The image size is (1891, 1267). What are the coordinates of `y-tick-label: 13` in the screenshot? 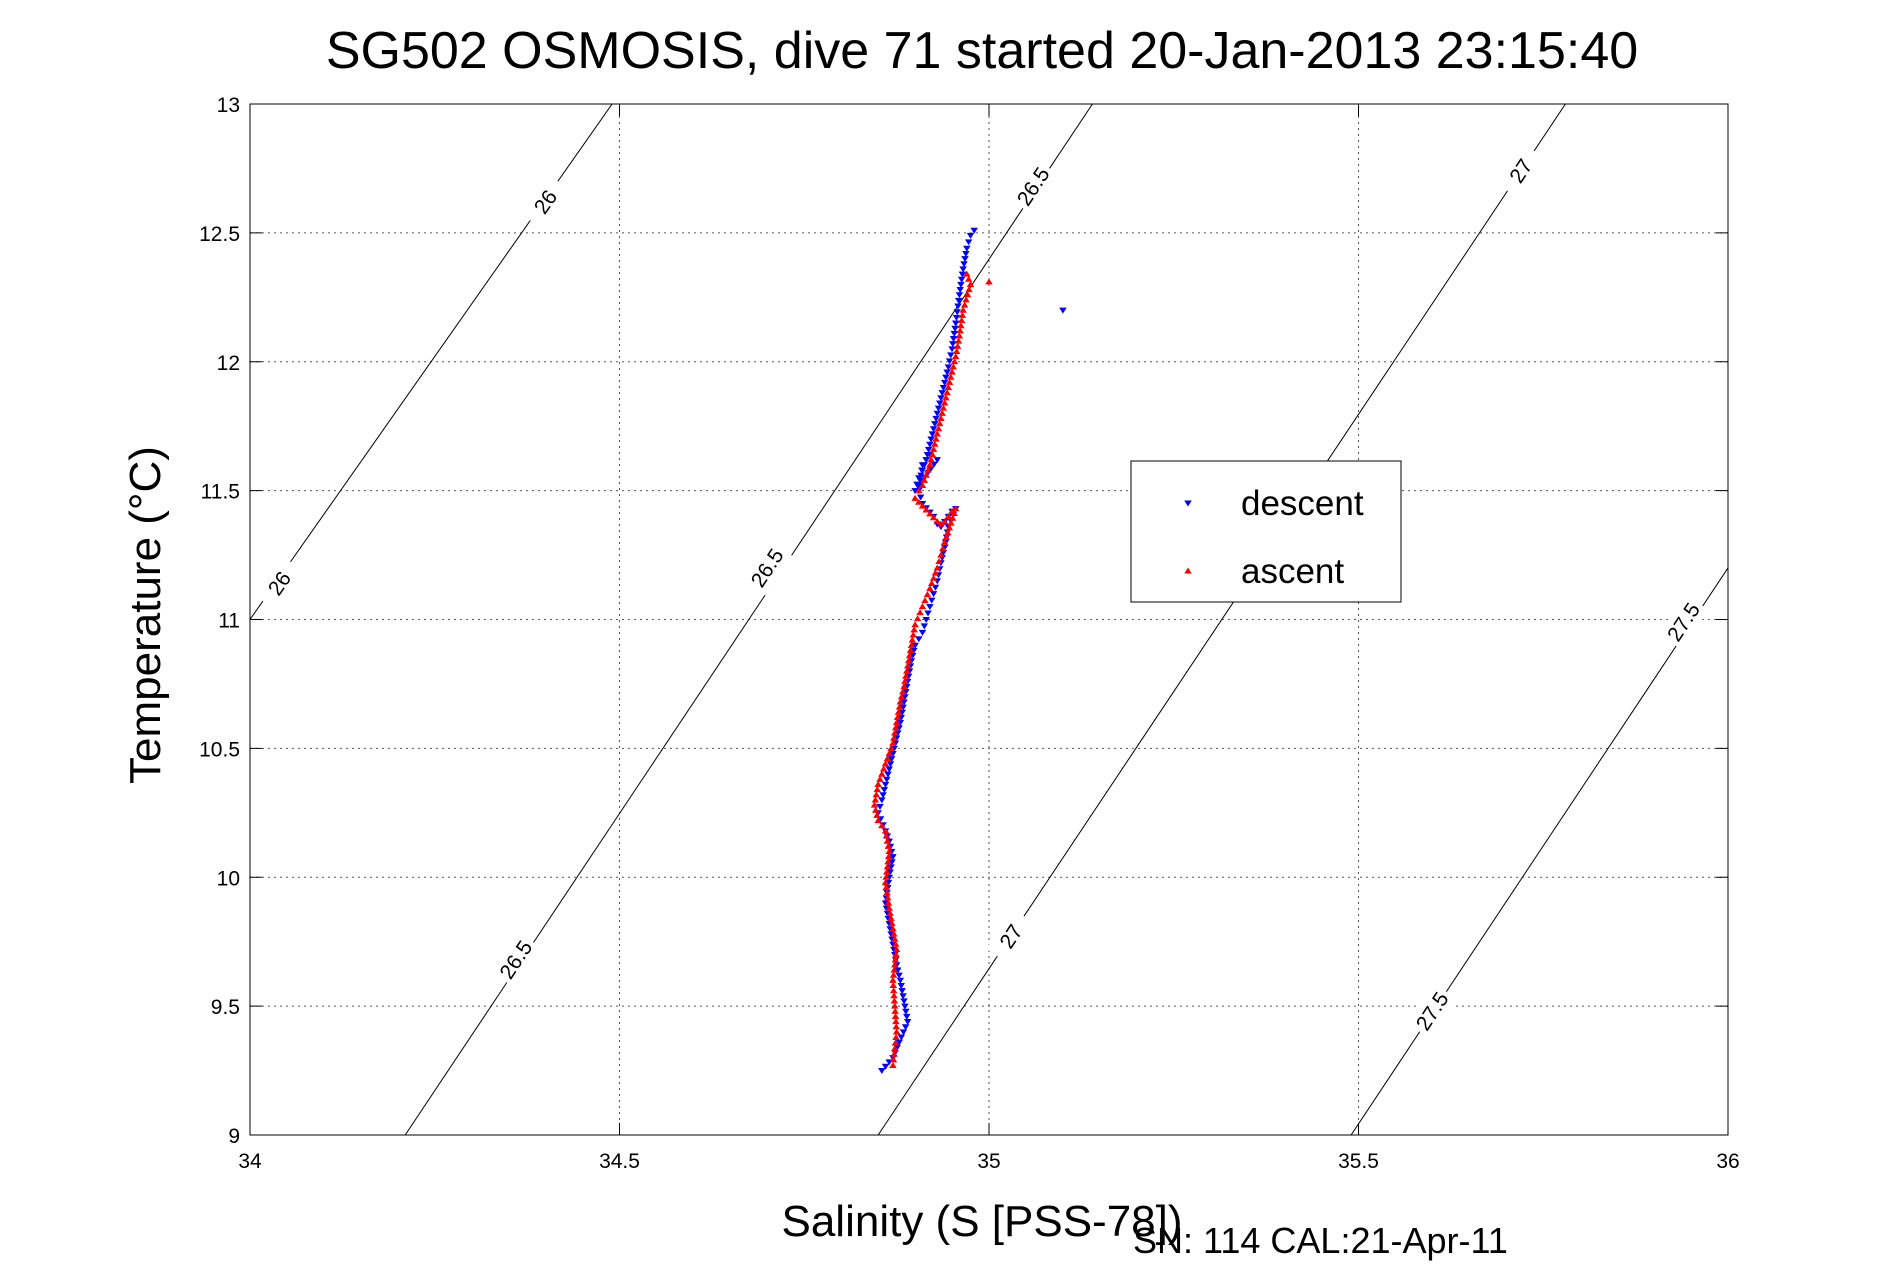 It's located at (228, 105).